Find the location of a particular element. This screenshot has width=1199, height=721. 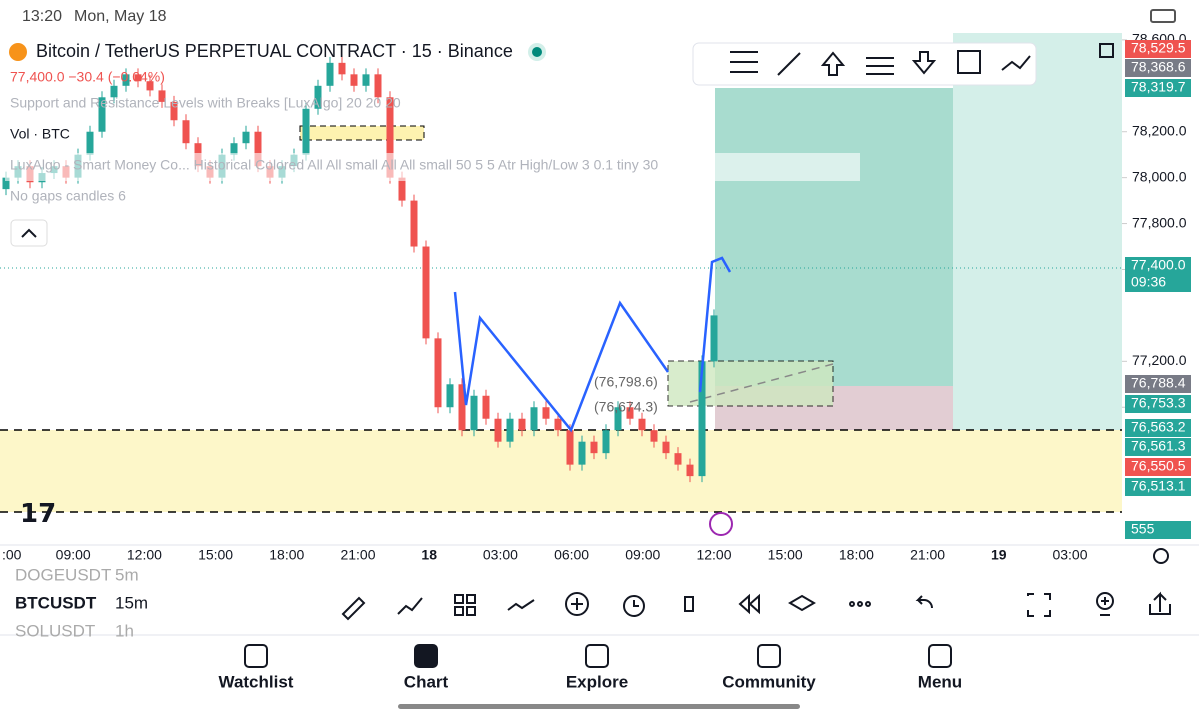

indicator: No gaps candles 6 is located at coordinates (68, 196).